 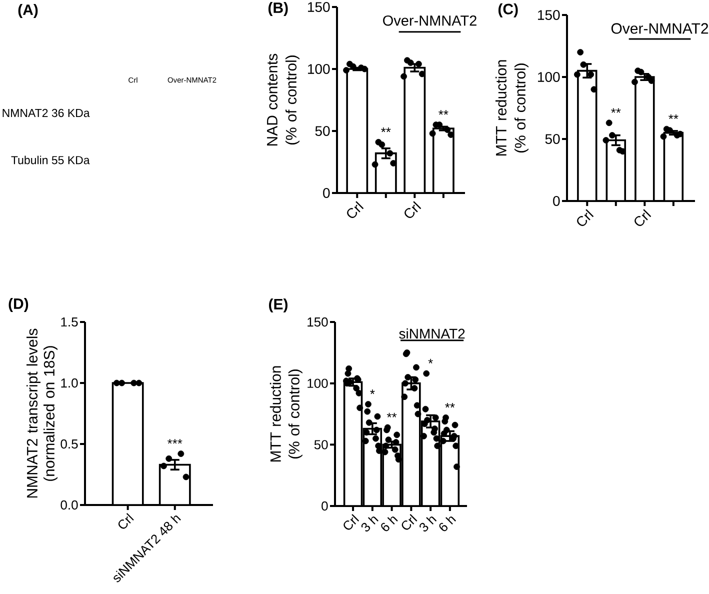 What do you see at coordinates (46, 113) in the screenshot?
I see `category-label: NMNAT2 36 KDa` at bounding box center [46, 113].